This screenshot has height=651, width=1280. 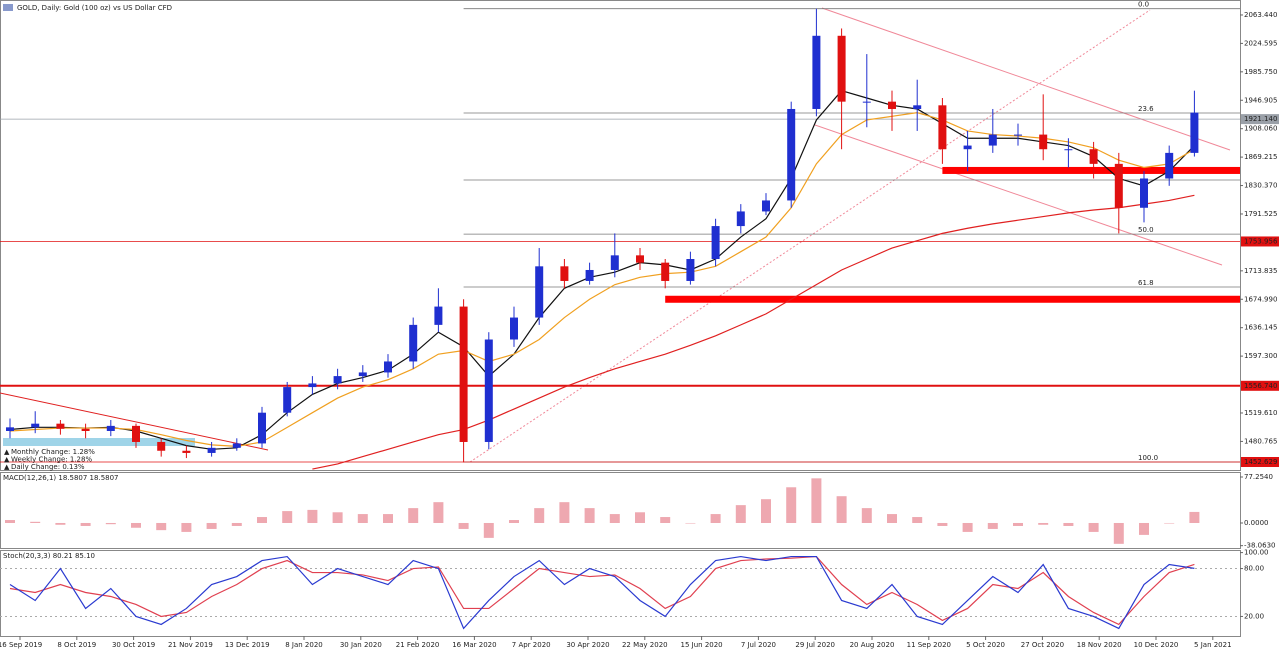 I want to click on y-tick-label: 1480.765, so click(x=1260, y=441).